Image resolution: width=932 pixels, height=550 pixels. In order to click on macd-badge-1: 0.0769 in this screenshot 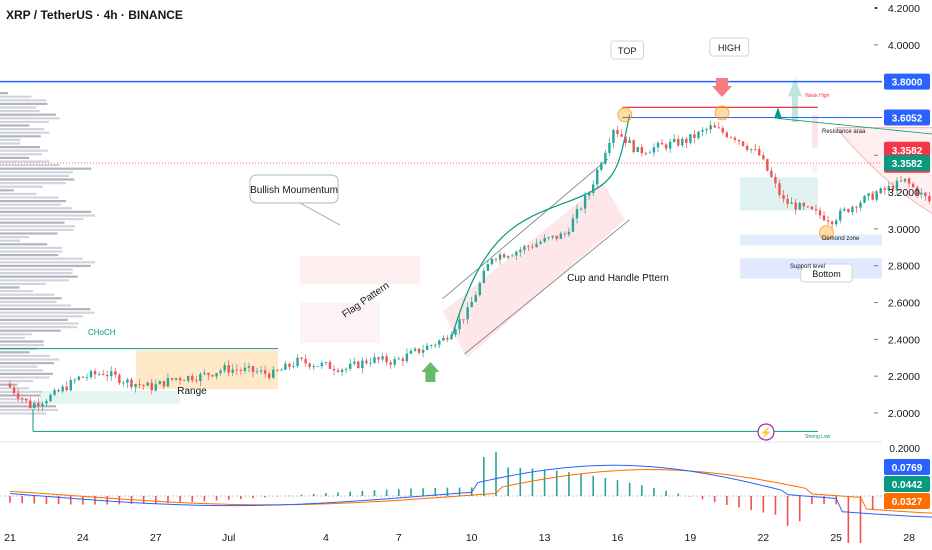, I will do `click(907, 468)`.